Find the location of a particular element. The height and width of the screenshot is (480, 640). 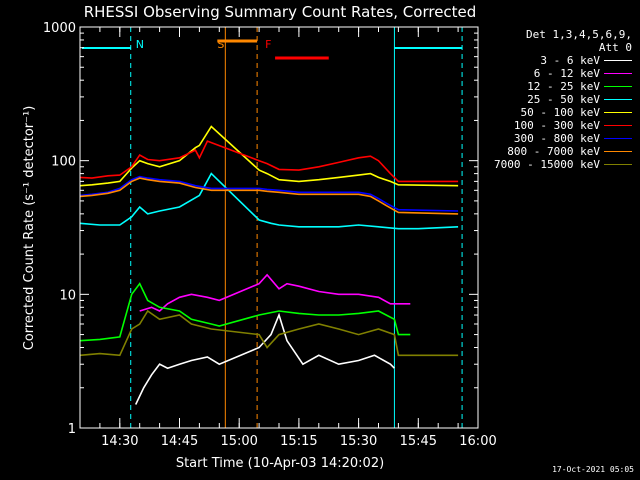

legend-entry: 12 - 25 keV is located at coordinates (558, 86).